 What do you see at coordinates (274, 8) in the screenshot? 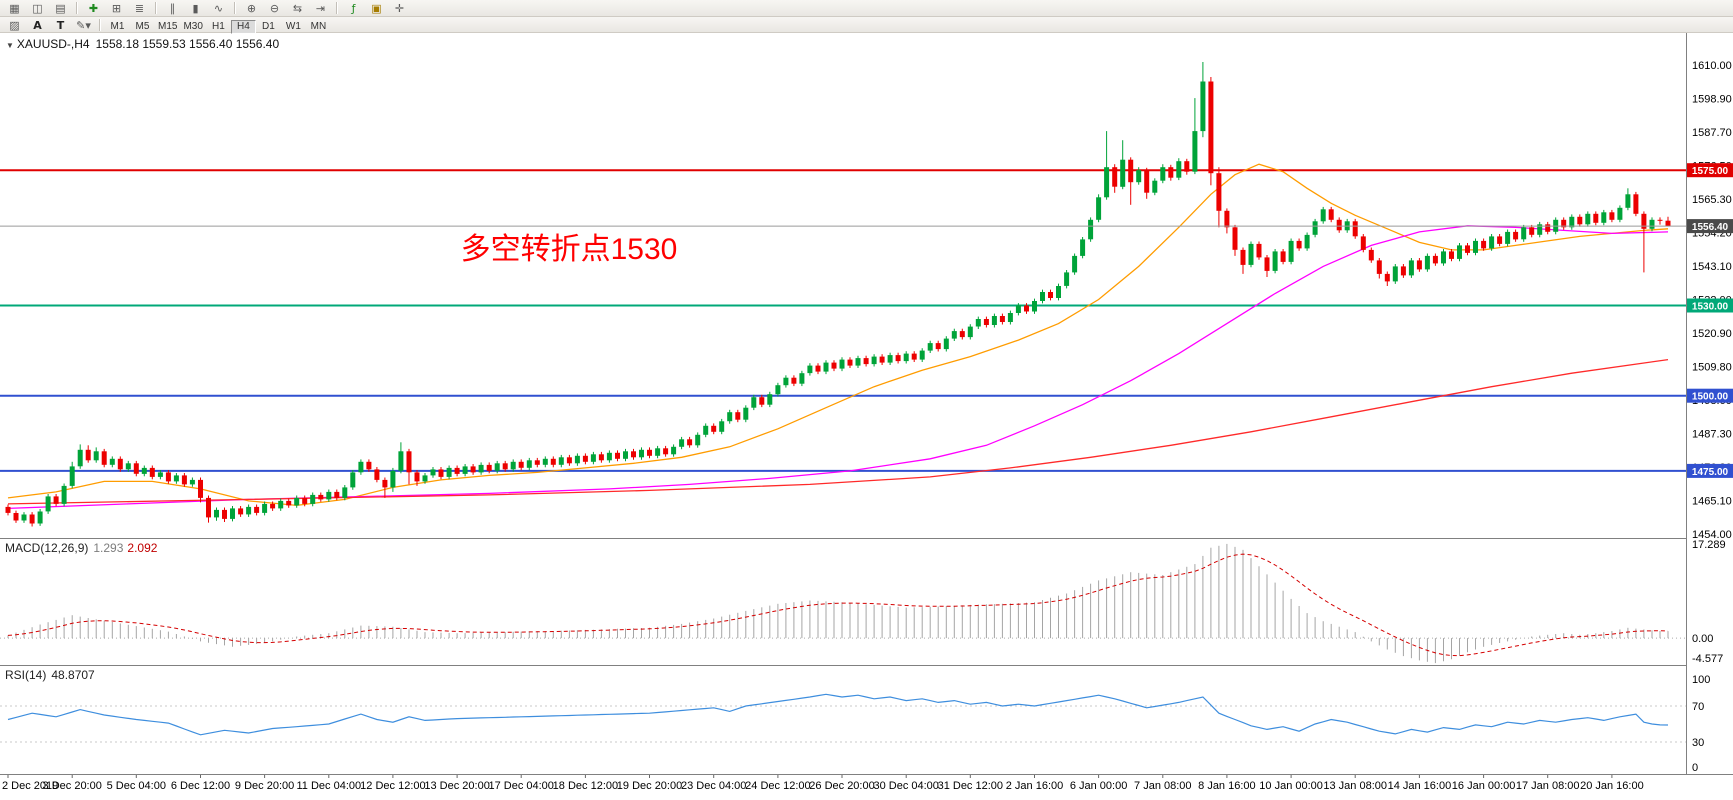
I see `zoom-out-icon: ⊖` at bounding box center [274, 8].